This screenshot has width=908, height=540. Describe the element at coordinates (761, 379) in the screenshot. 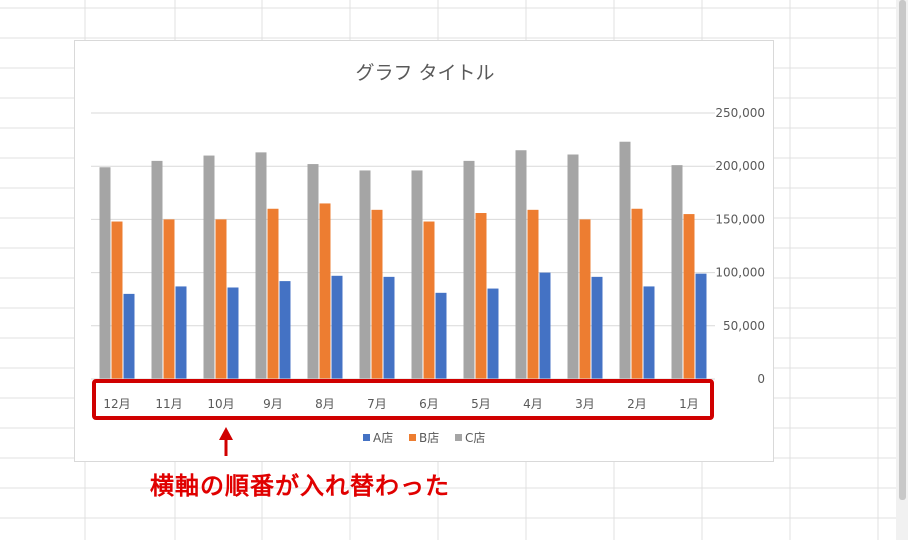

I see `y-tick-label: 0` at that location.